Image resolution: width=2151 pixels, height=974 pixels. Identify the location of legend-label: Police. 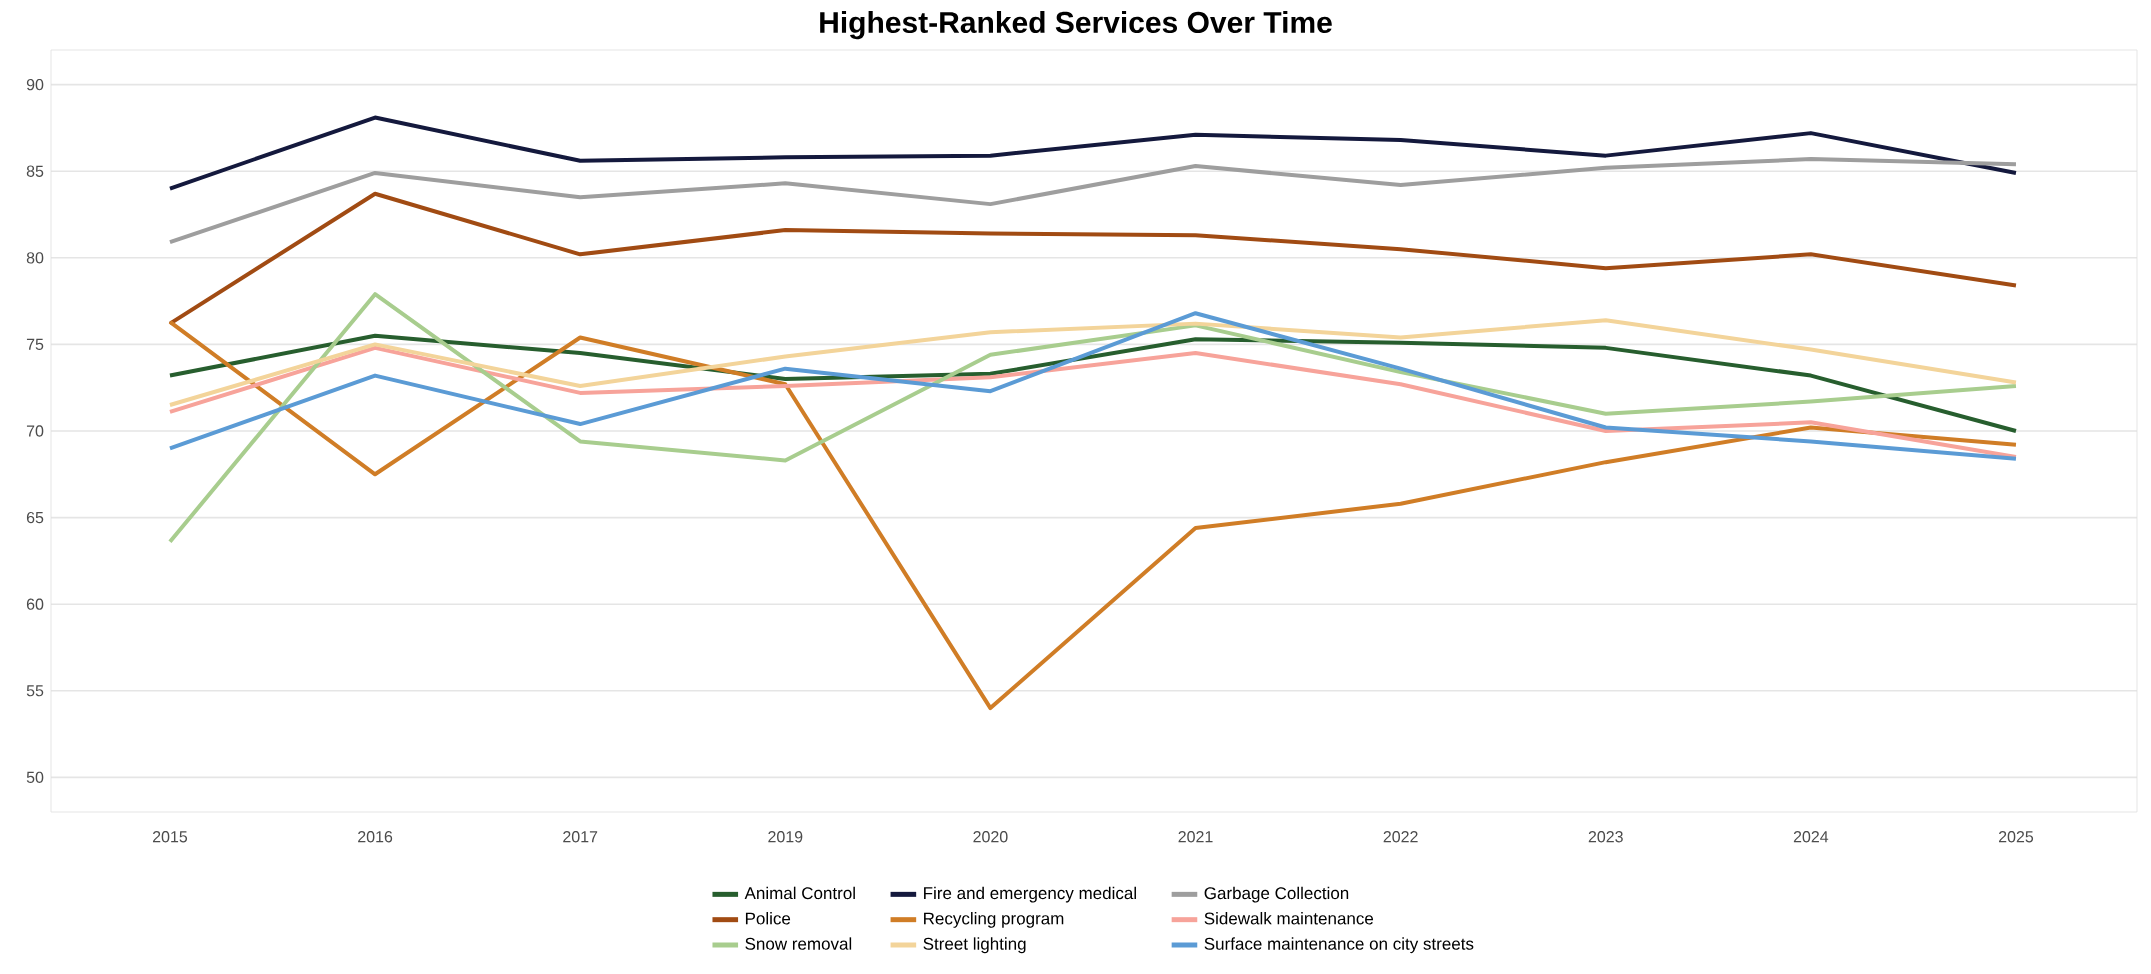
(768, 918).